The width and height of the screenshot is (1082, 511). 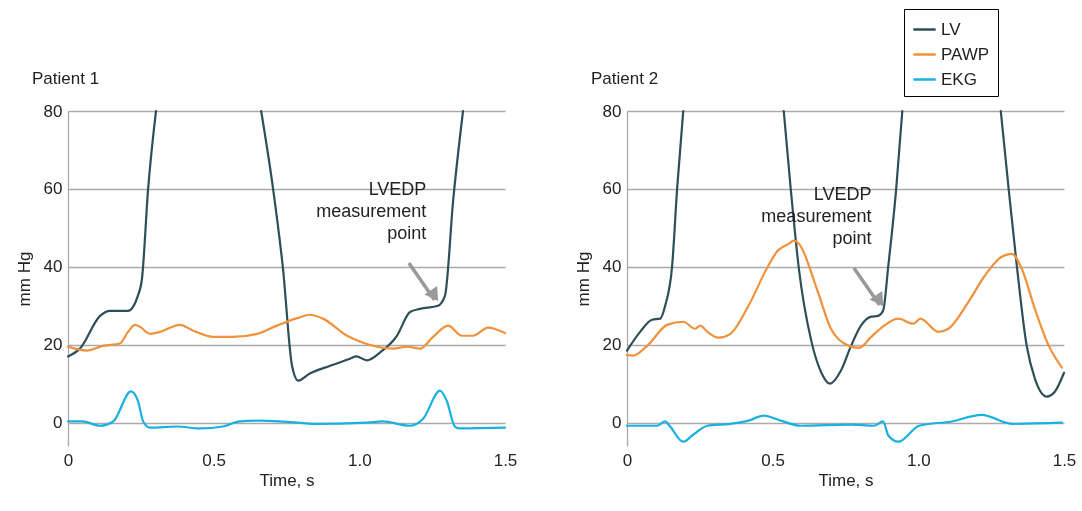 I want to click on legend-label: PAWP, so click(x=965, y=54).